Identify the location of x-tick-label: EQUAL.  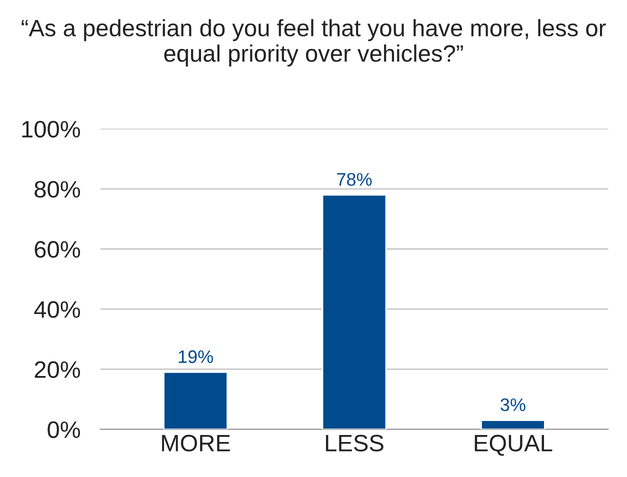
(513, 445).